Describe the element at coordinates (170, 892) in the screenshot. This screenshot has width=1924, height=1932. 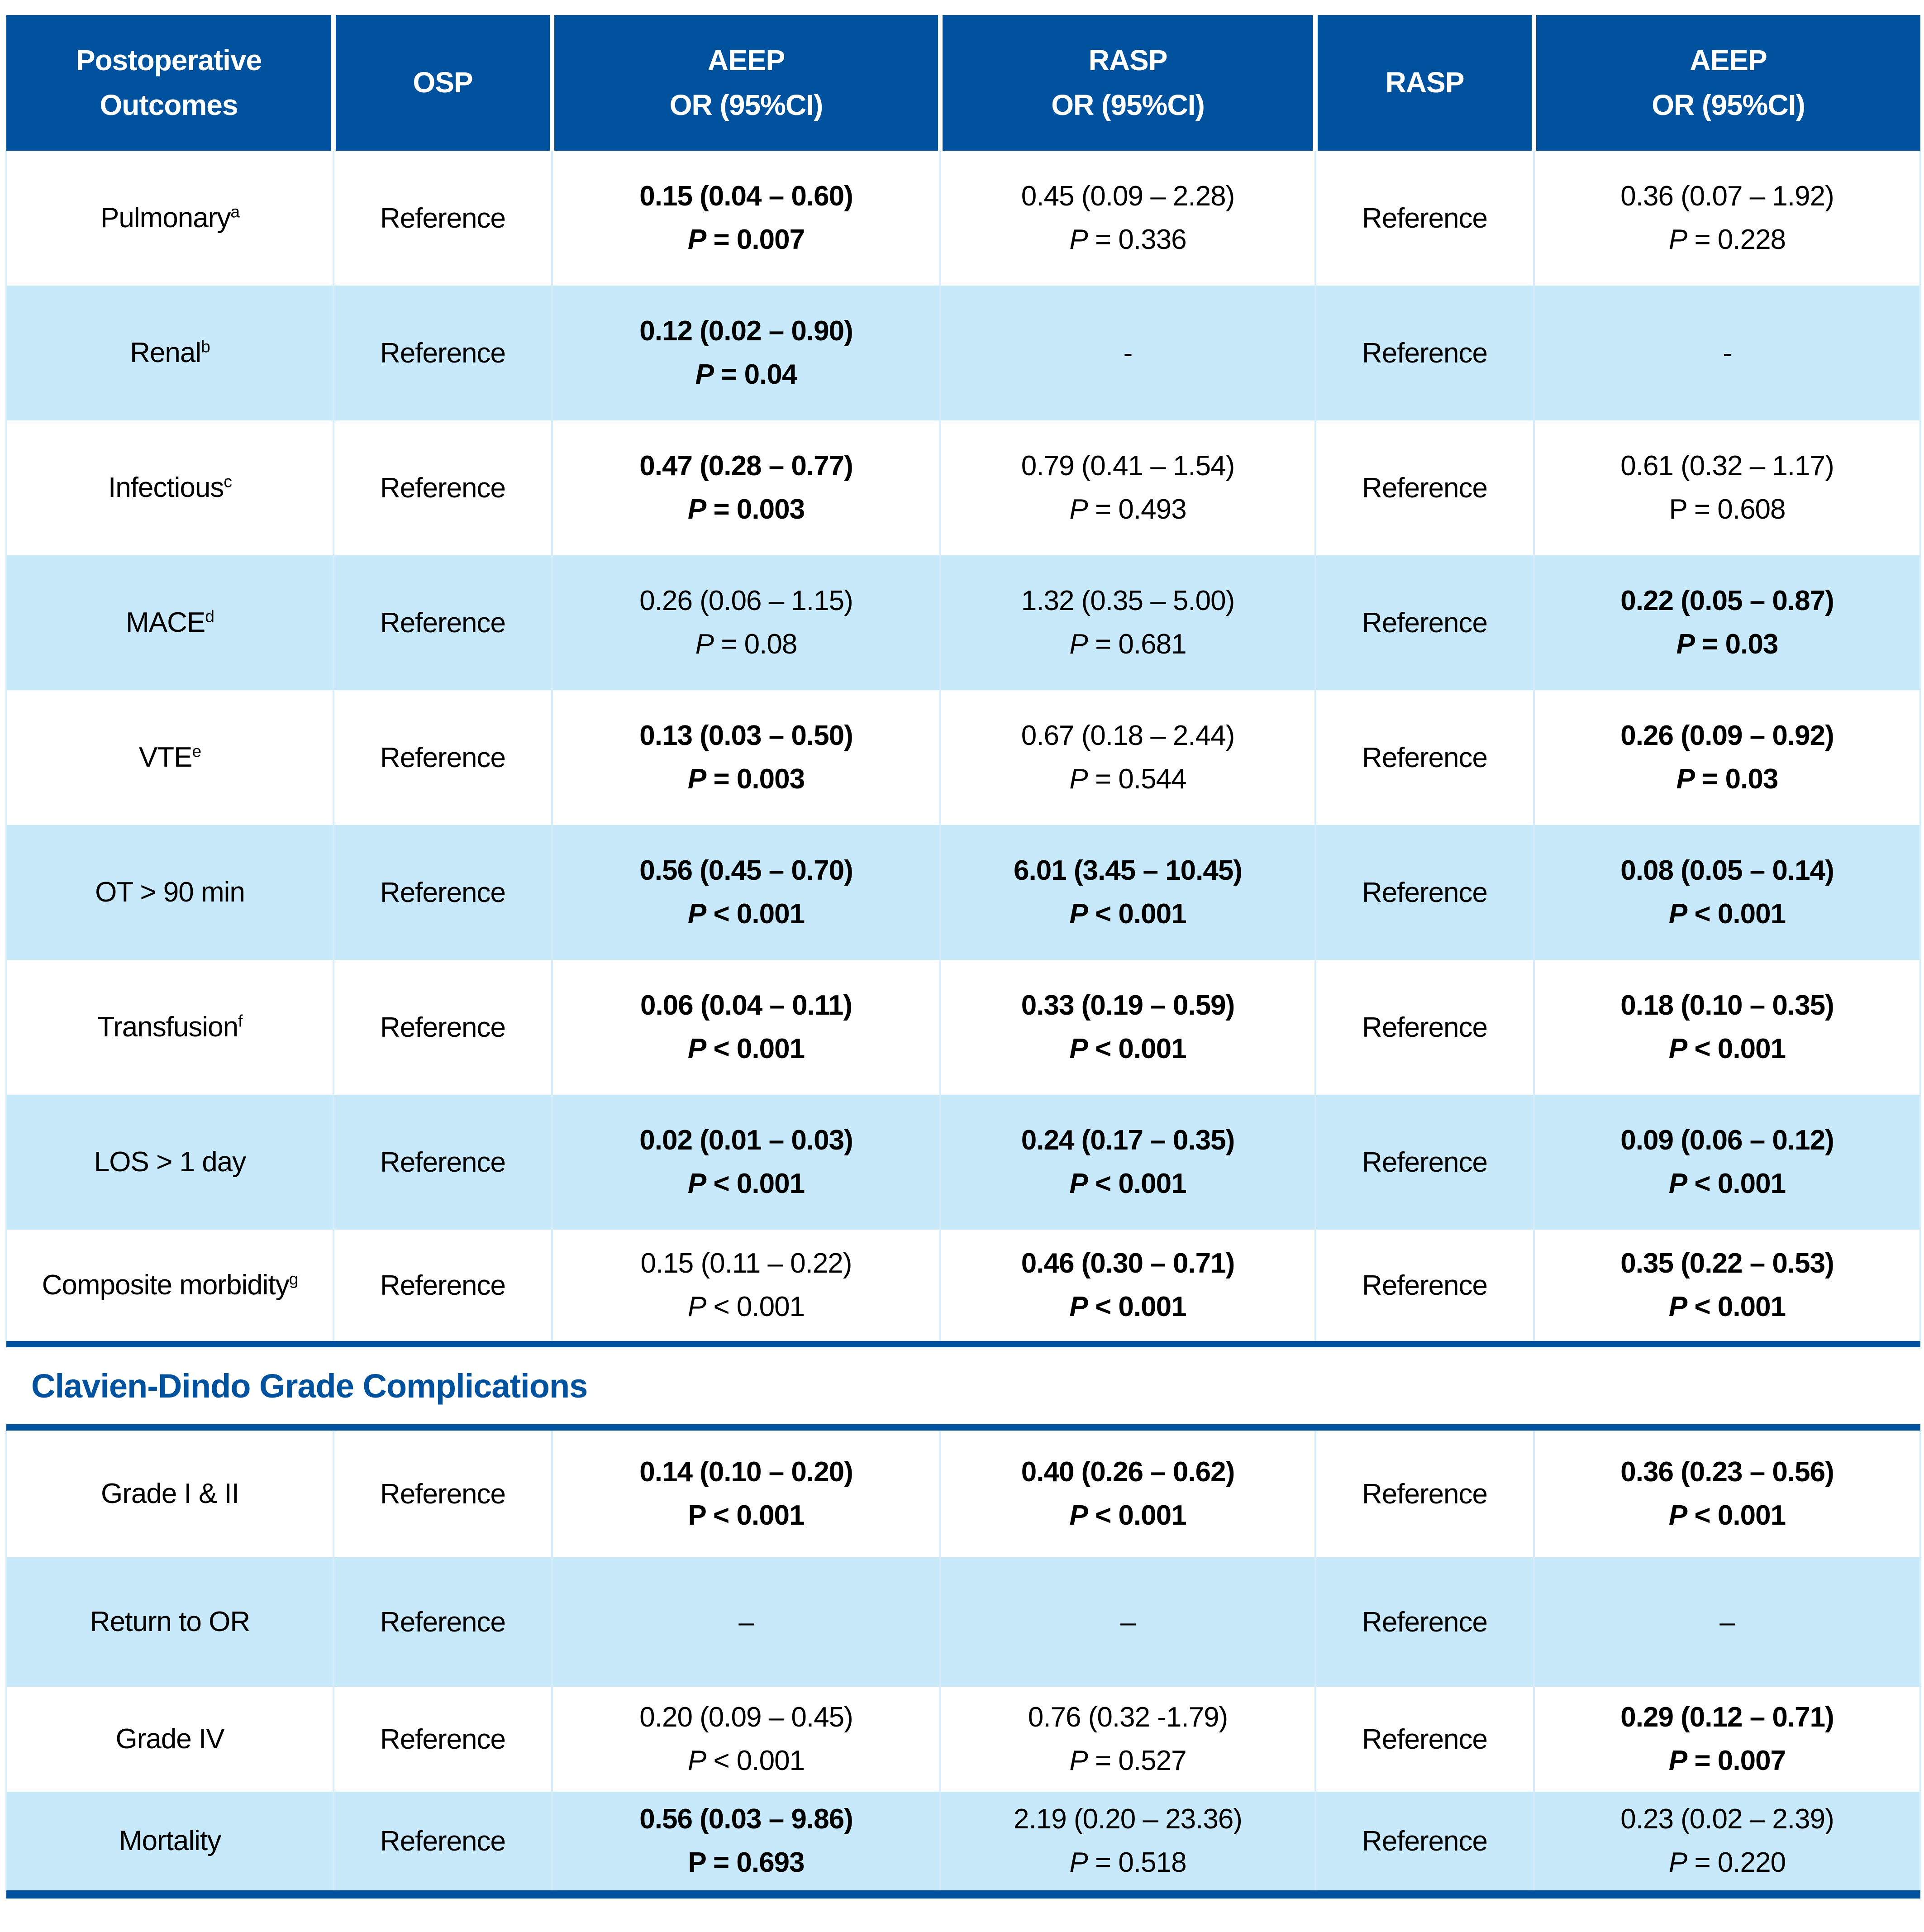
I see `outcome-label: OT > 90 min` at that location.